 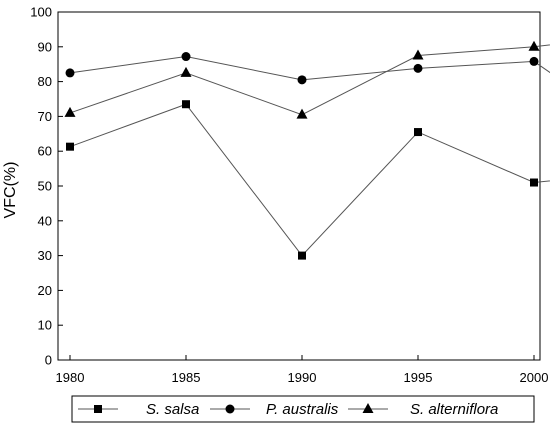 What do you see at coordinates (172, 409) in the screenshot?
I see `legend-label-s-salsa: S. salsa` at bounding box center [172, 409].